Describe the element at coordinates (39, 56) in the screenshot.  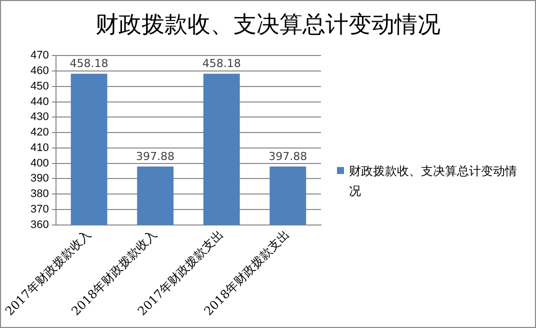
I see `y-tick-label: 470` at that location.